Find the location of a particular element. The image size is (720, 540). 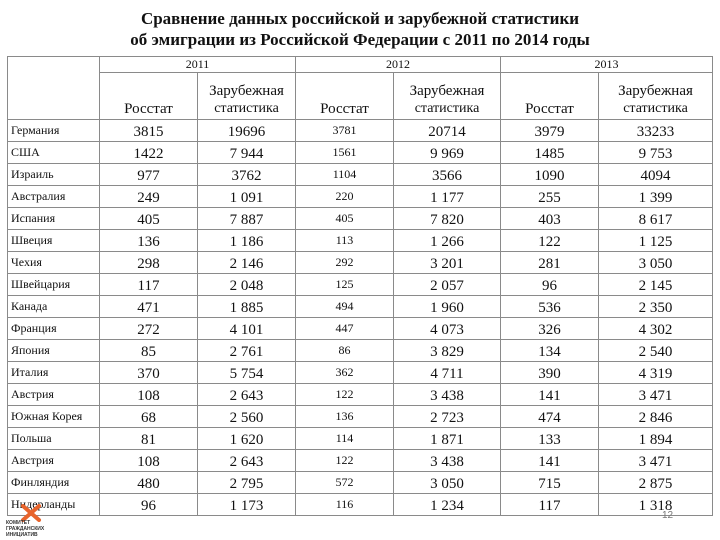

country-cell: Франция is located at coordinates (53, 328).